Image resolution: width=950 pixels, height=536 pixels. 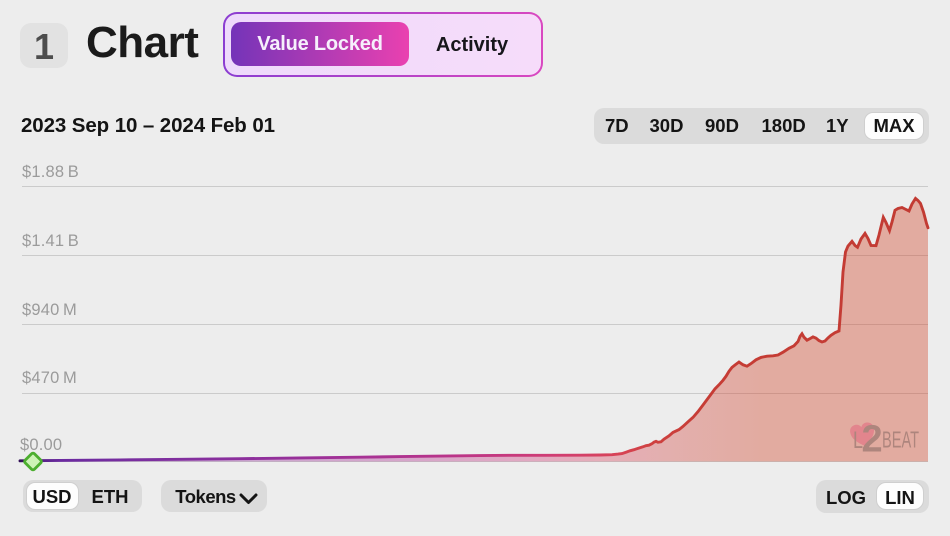 What do you see at coordinates (858, 440) in the screenshot?
I see `svg-text: L` at bounding box center [858, 440].